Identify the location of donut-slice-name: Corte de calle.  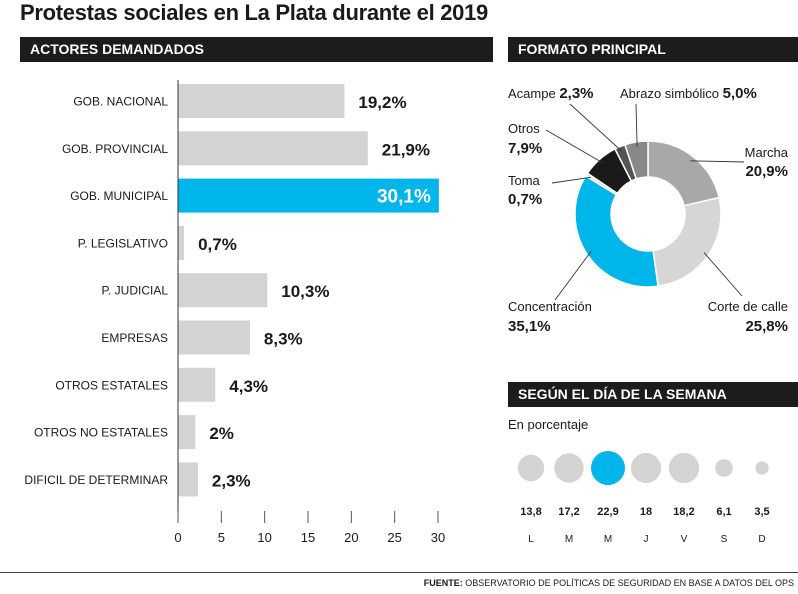
(748, 306).